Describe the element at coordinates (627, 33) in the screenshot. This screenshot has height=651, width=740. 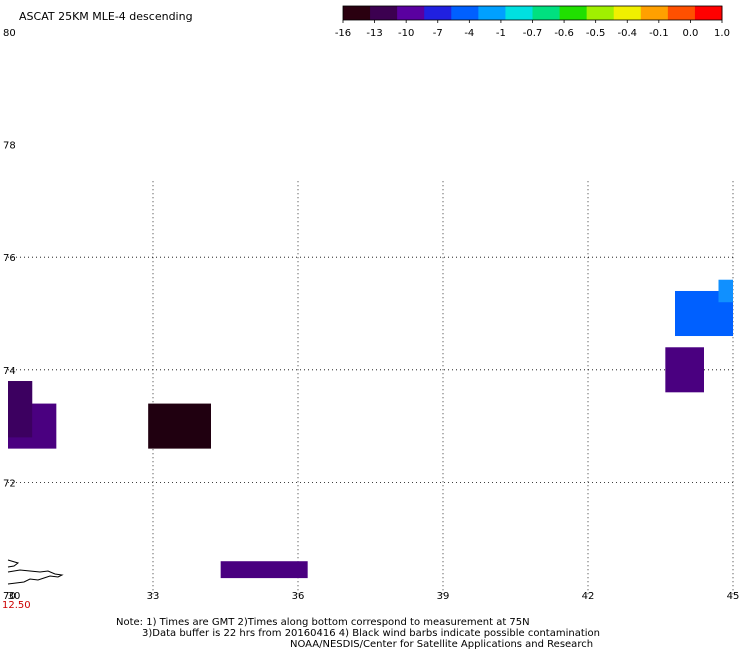
I see `colorbar-tick-label: -0.4` at that location.